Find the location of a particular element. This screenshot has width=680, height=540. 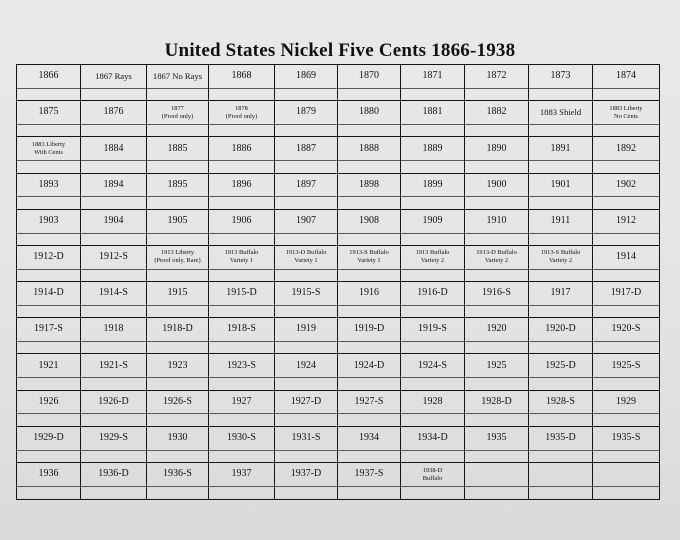

coin-date-text: 1919-D is located at coordinates (369, 329).